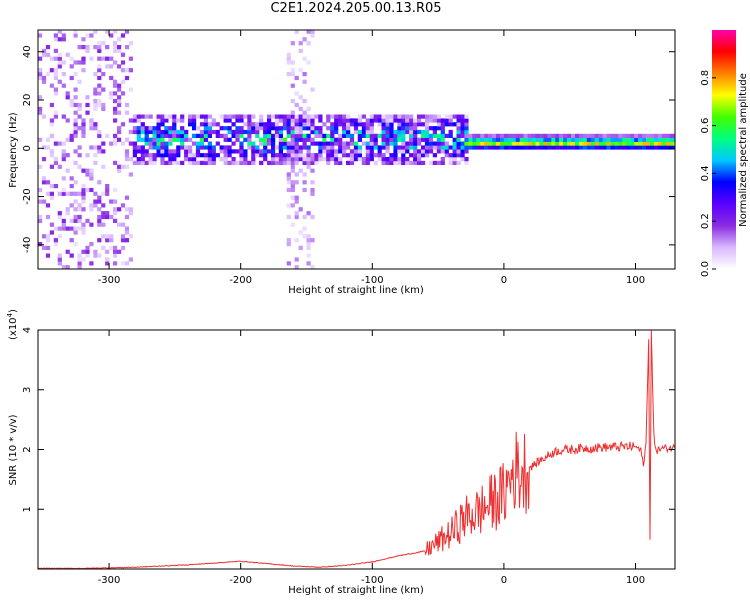 Image resolution: width=750 pixels, height=600 pixels. What do you see at coordinates (705, 78) in the screenshot?
I see `colorbar-tick-label: 0.8` at bounding box center [705, 78].